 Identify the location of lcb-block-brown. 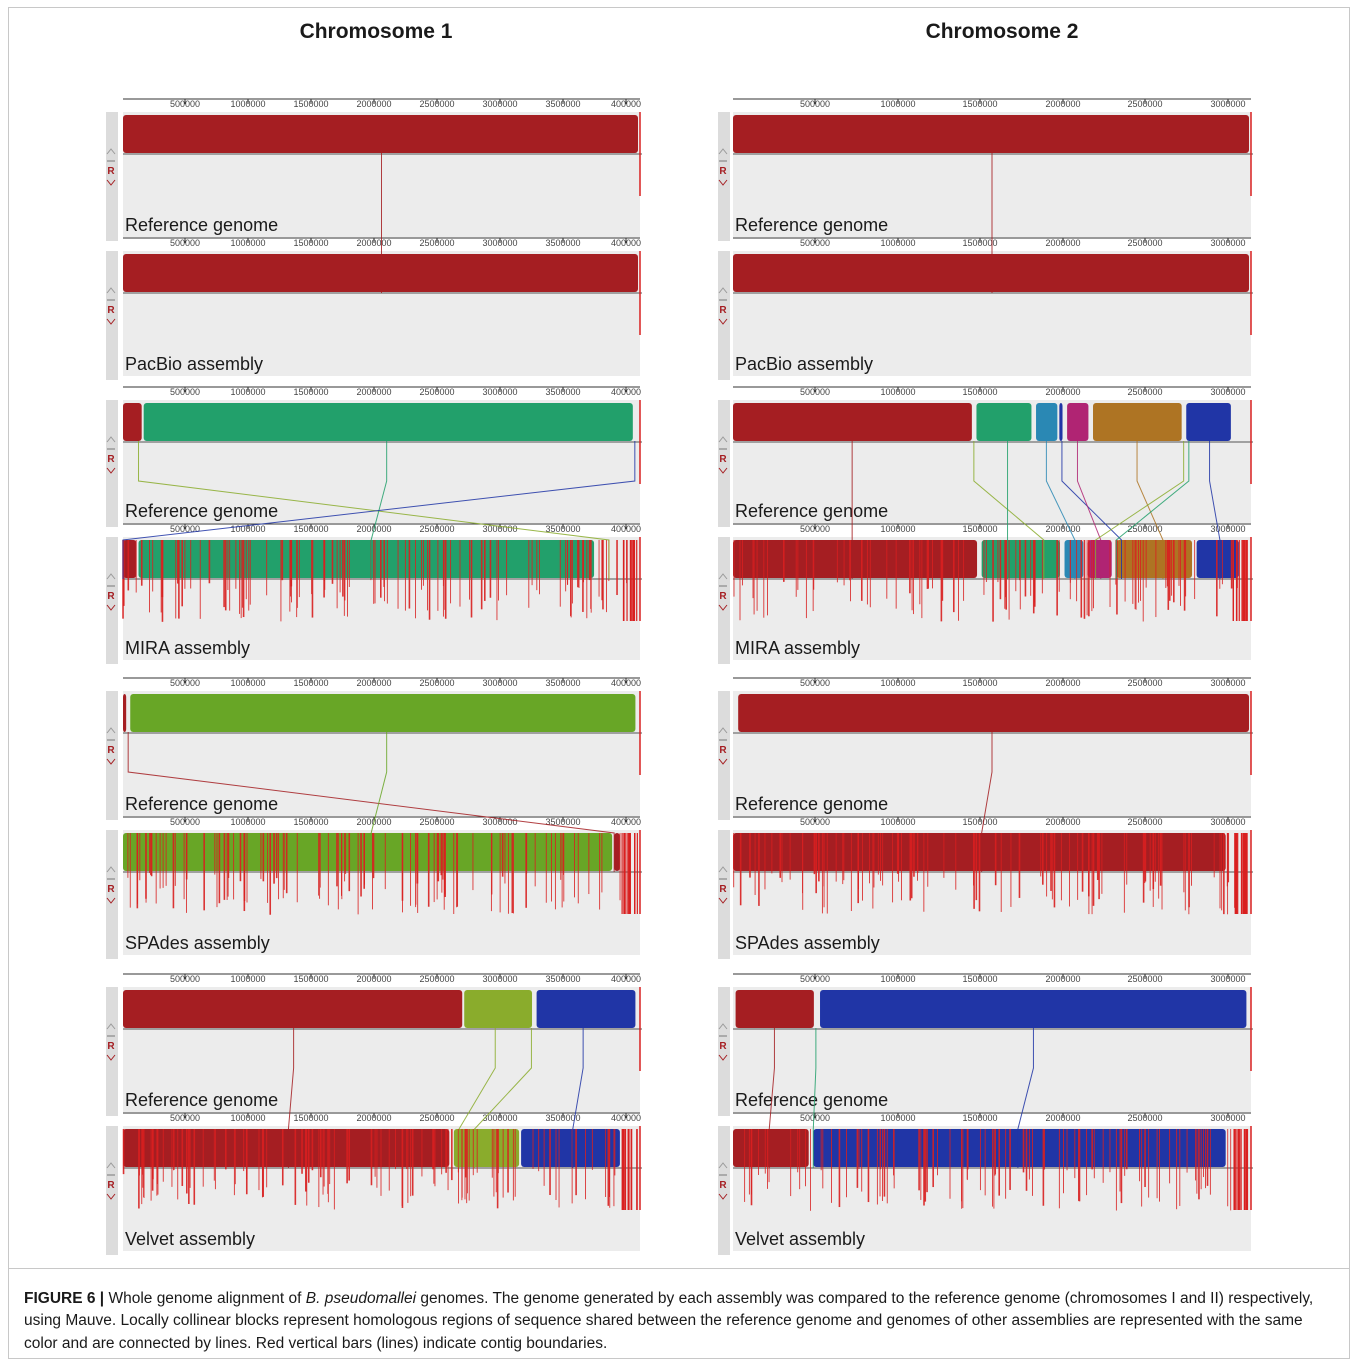
(1137, 422).